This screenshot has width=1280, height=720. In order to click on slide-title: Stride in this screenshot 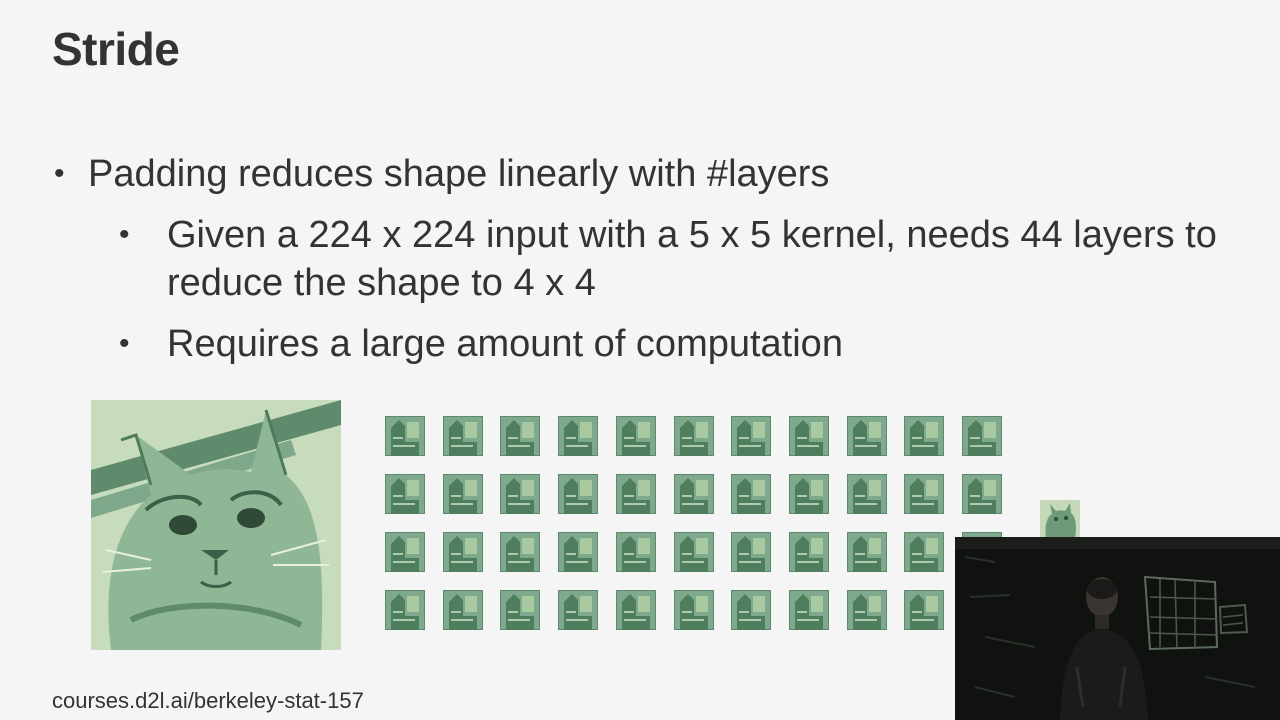, I will do `click(116, 49)`.